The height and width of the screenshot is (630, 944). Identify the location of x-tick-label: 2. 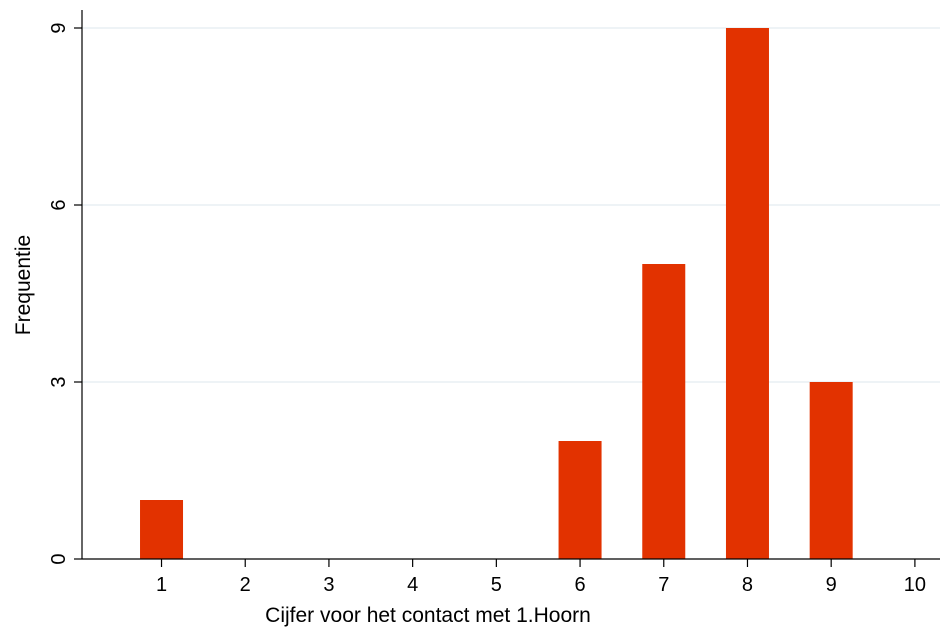
(245, 585).